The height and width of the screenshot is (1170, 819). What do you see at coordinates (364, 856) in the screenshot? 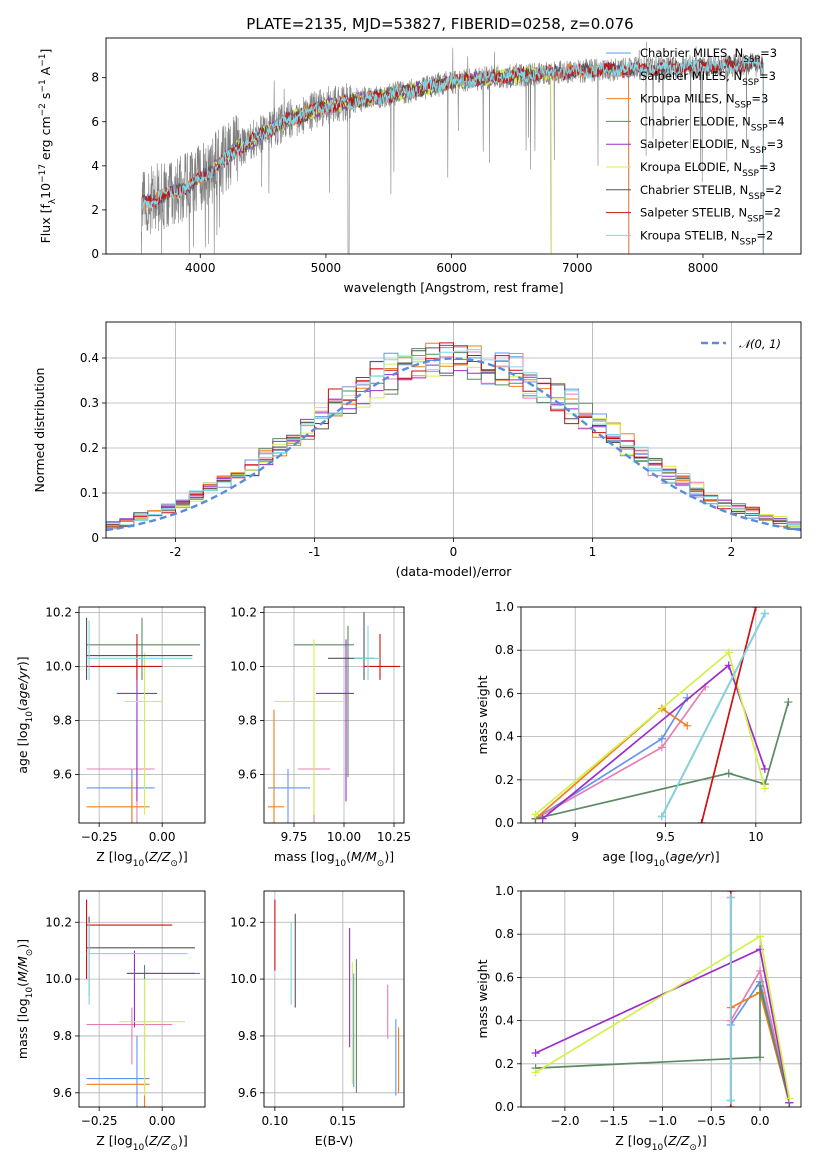
I see `age-mass-xlabel-part: M/M` at bounding box center [364, 856].